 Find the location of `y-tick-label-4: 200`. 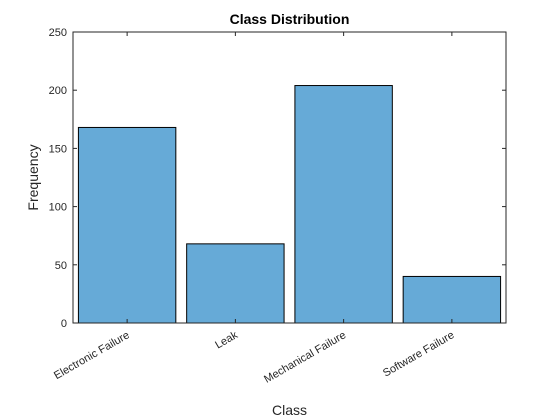

y-tick-label-4: 200 is located at coordinates (58, 91).